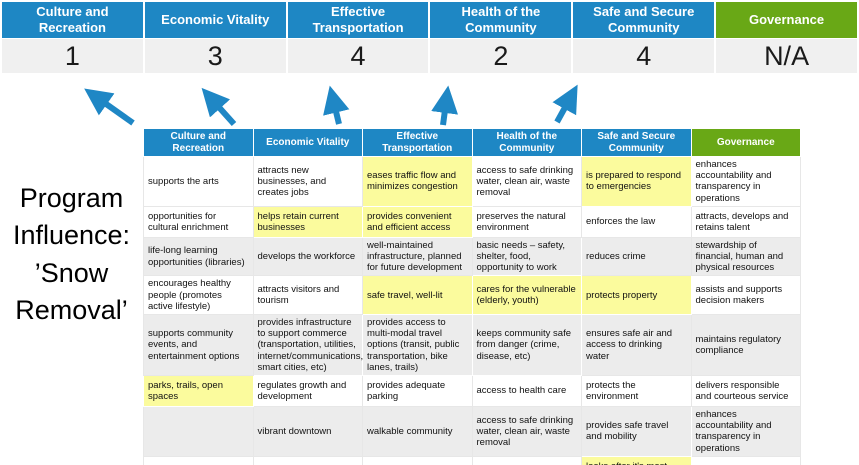 The image size is (859, 465). I want to click on summary-score-1: 1, so click(72, 56).